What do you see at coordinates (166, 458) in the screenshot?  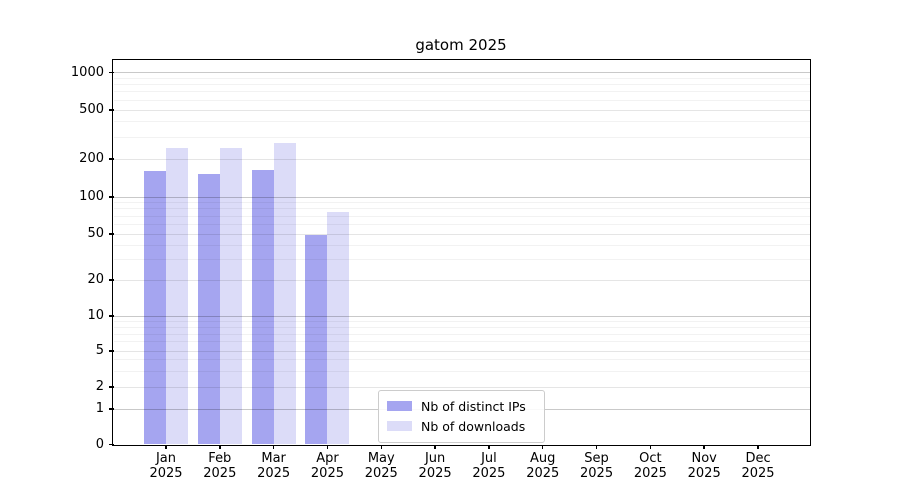 I see `x-tick-month: Jan` at bounding box center [166, 458].